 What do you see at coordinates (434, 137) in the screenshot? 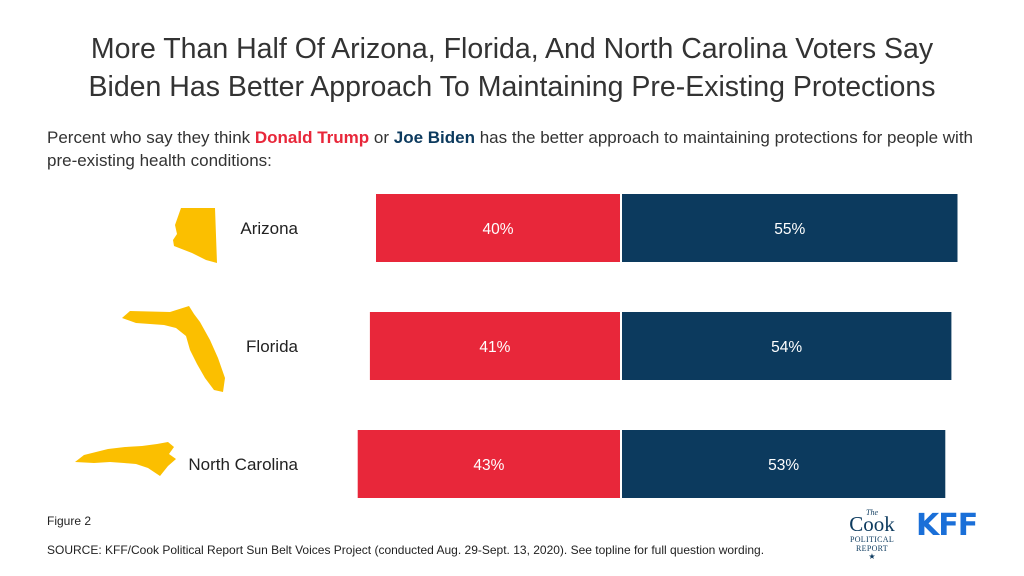
I see `subtitle-biden: Joe Biden` at bounding box center [434, 137].